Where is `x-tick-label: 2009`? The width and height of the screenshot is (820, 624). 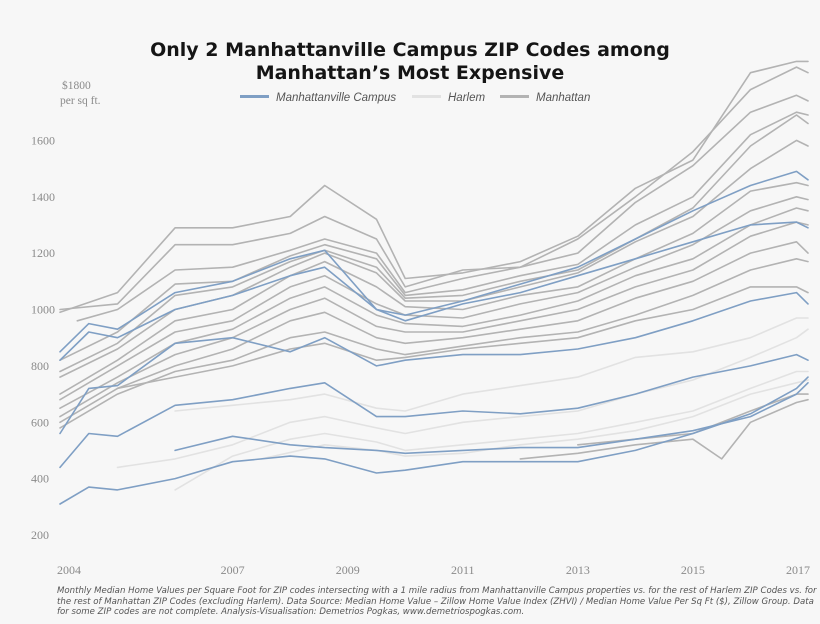
x-tick-label: 2009 is located at coordinates (348, 570).